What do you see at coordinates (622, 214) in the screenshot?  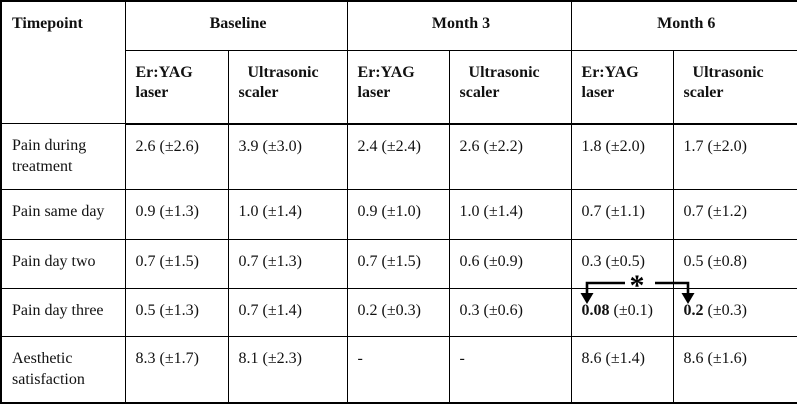 I see `data-cell: 0.7 (±1.1)` at bounding box center [622, 214].